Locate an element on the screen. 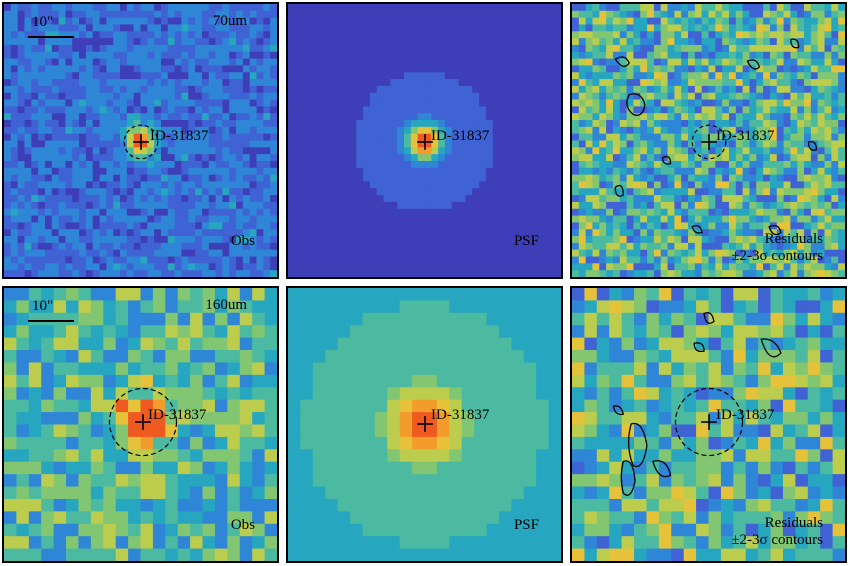 Image resolution: width=850 pixels, height=566 pixels. band-label: 160um is located at coordinates (226, 305).